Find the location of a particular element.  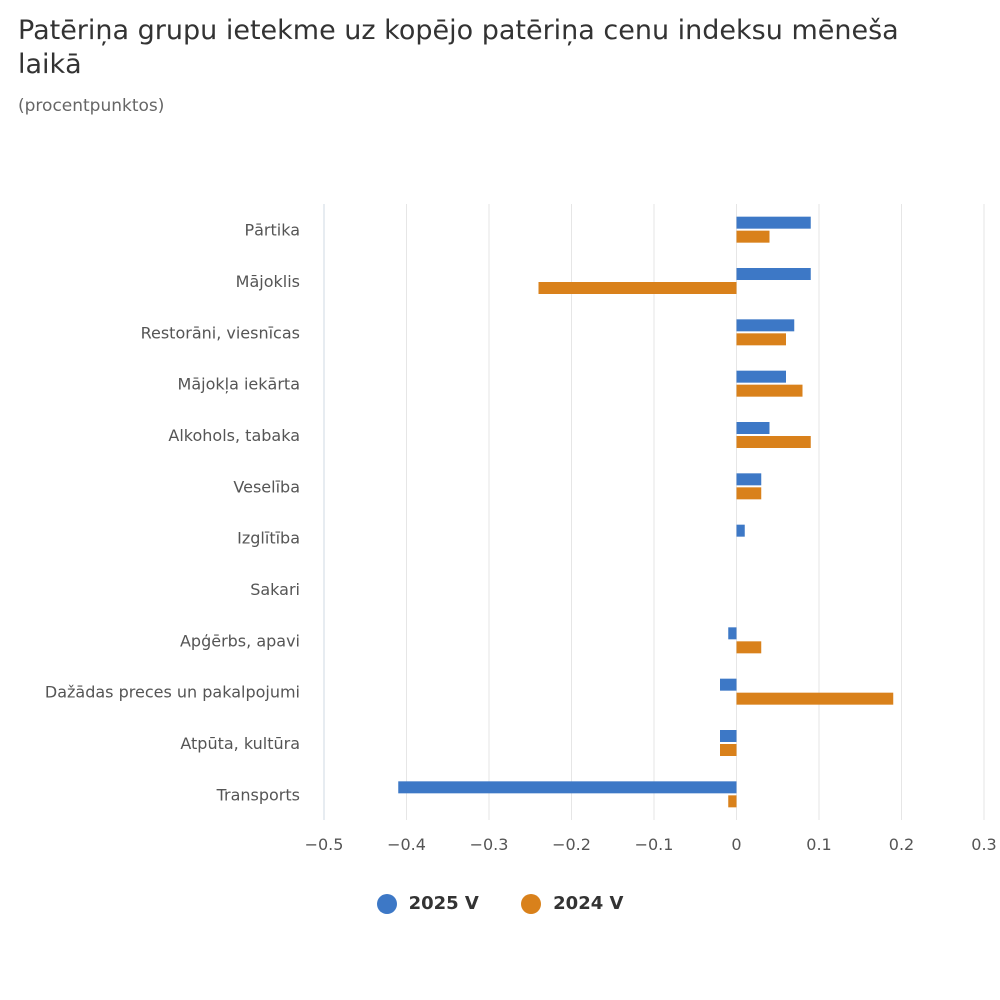

category-label: Dažādas preces un pakalpojumi is located at coordinates (172, 692).